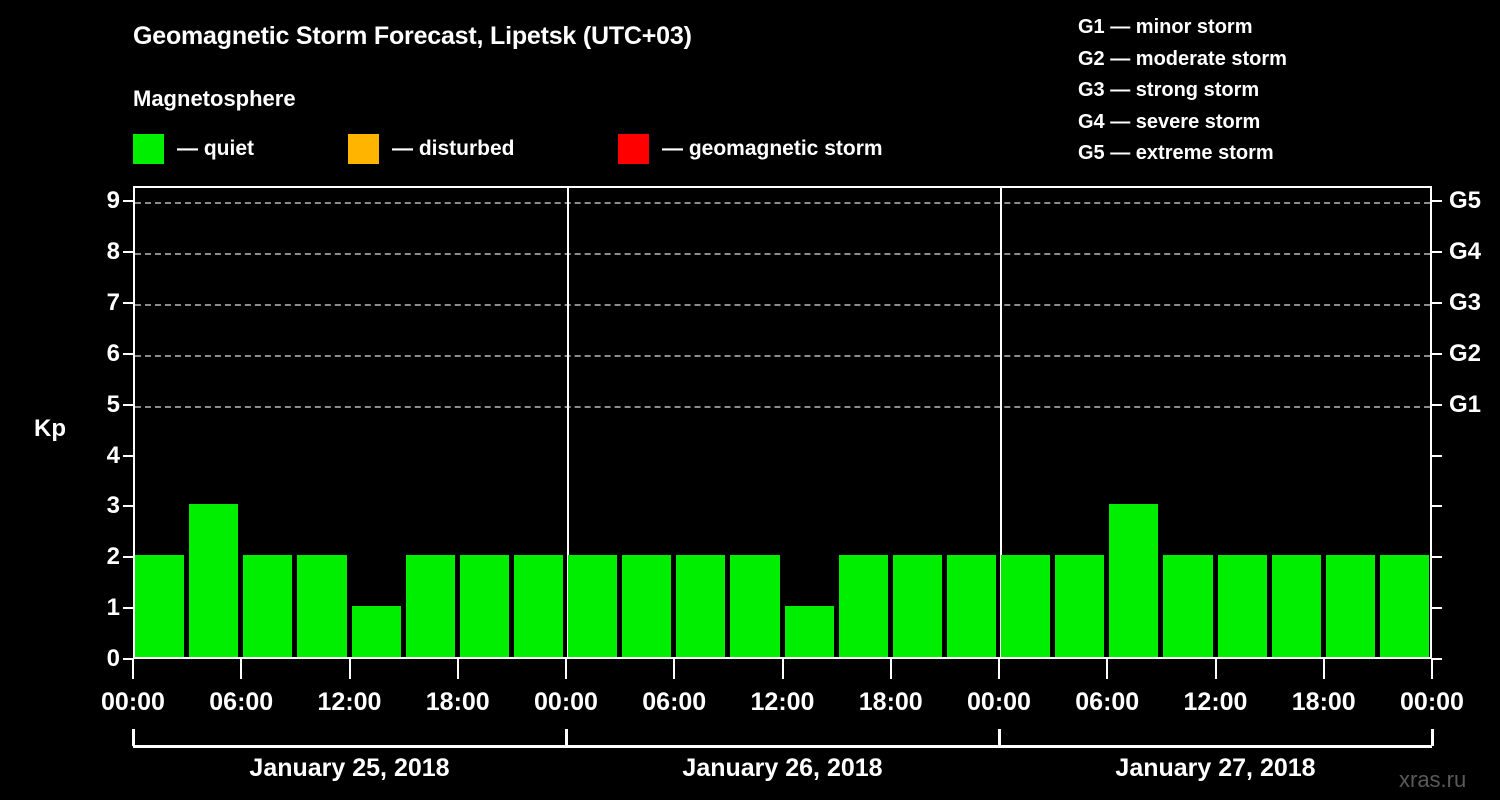 The height and width of the screenshot is (800, 1500). I want to click on x-tick-label-1: 06:00, so click(241, 702).